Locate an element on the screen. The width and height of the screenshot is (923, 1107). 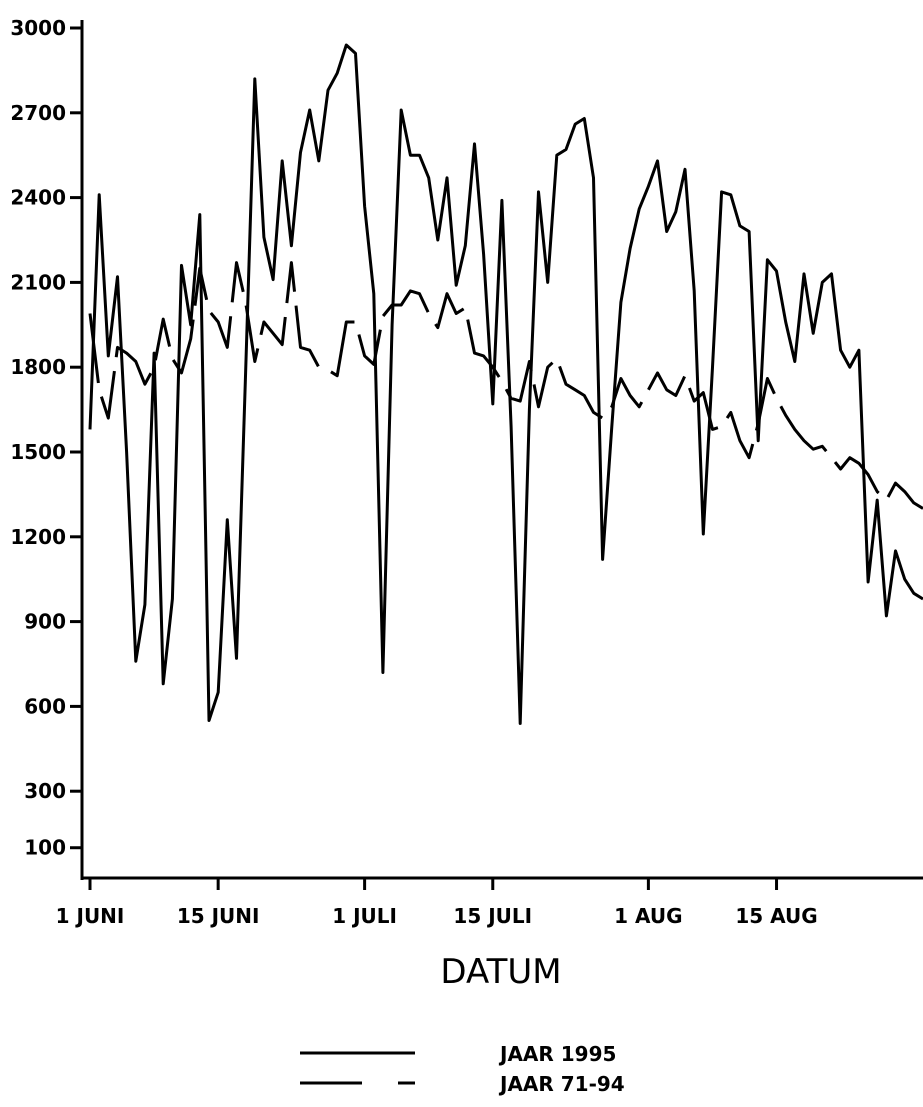
x-axis-title: DATUM is located at coordinates (500, 972).